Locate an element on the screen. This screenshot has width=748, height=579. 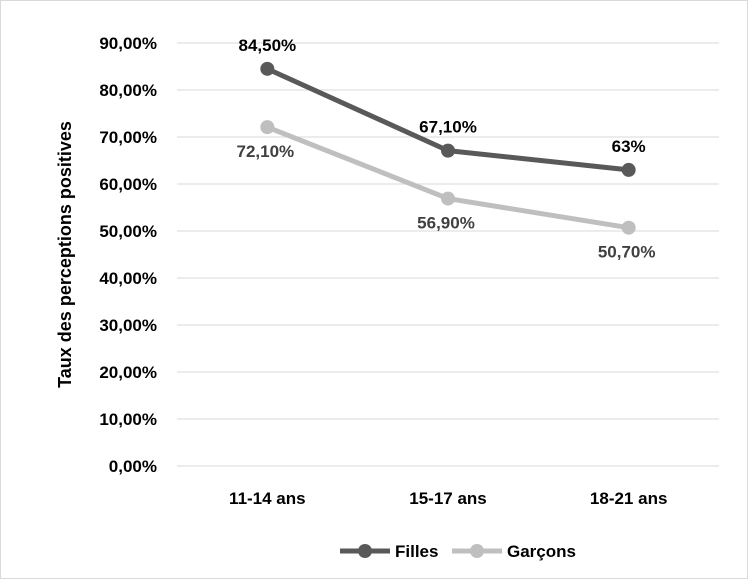
y-tick-label: 50,00% is located at coordinates (128, 231).